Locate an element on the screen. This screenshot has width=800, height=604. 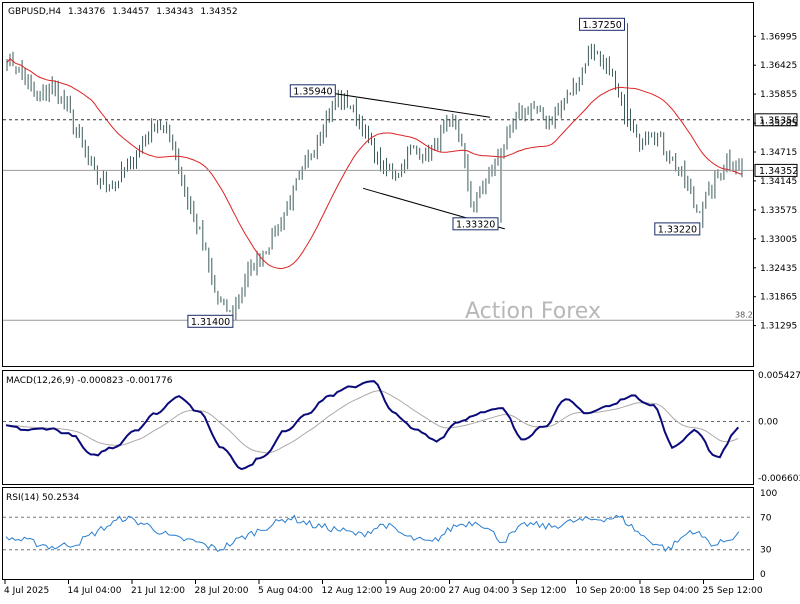
x-tick-label: 18 Sep 04:00 is located at coordinates (669, 591).